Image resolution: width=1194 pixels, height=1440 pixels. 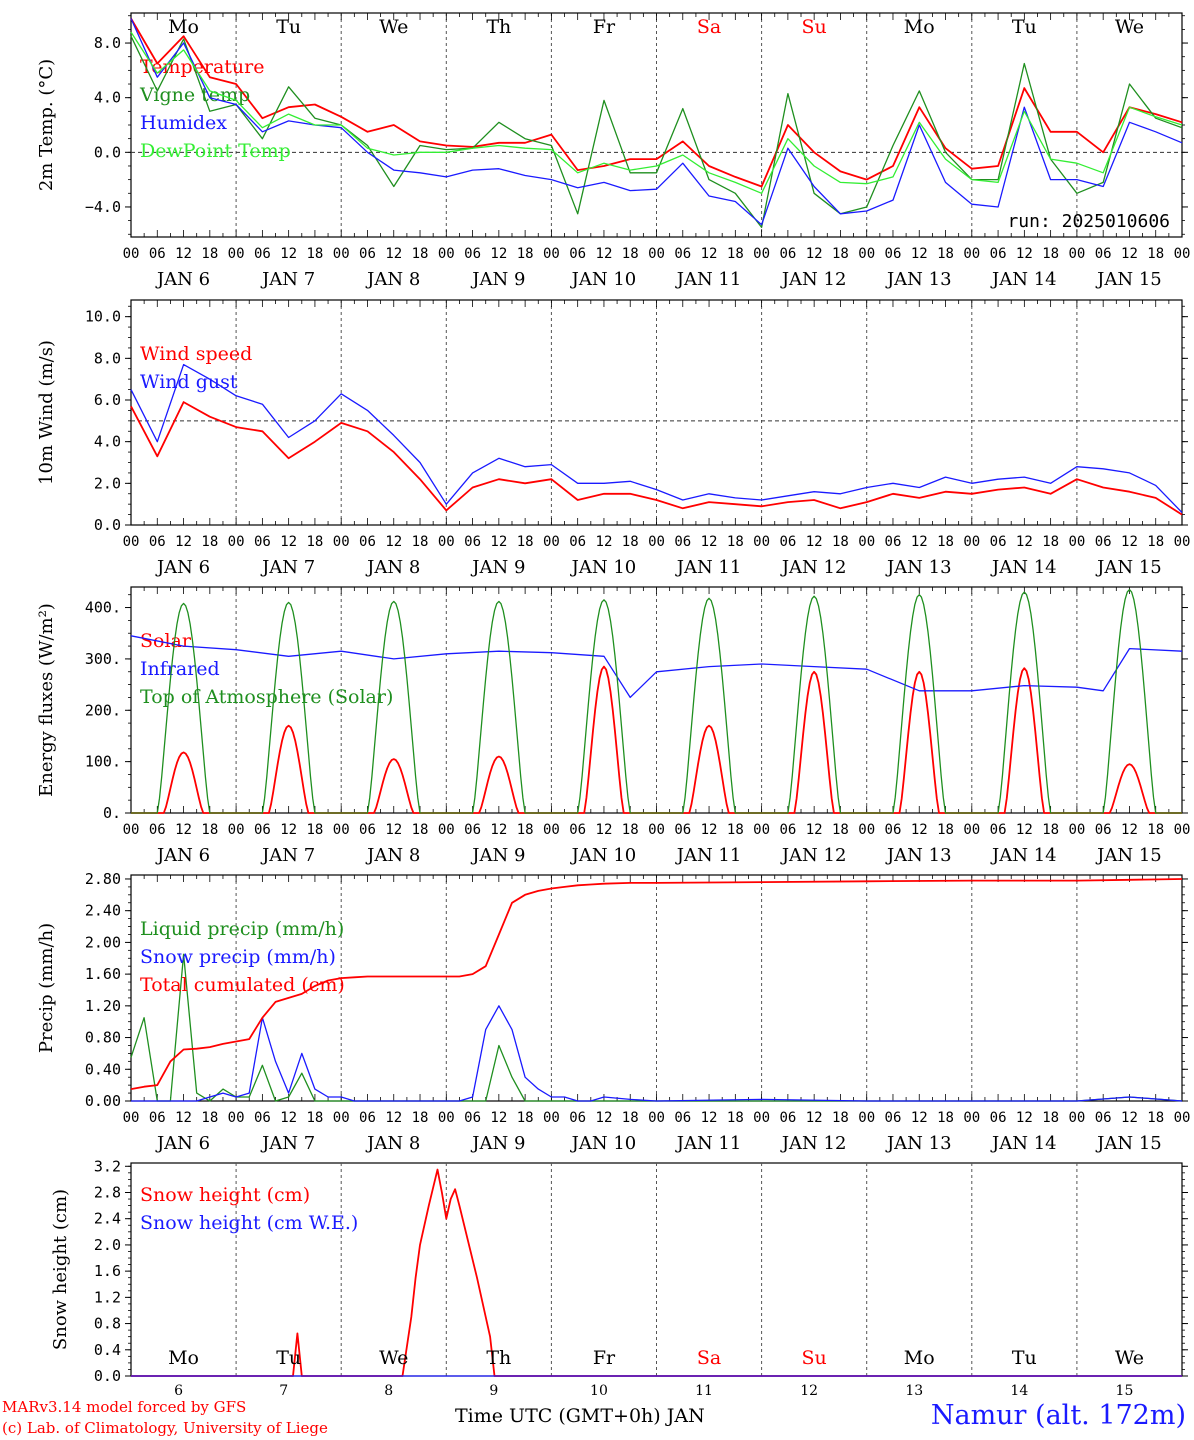 I want to click on x-day-label: JAN 15, so click(x=1128, y=279).